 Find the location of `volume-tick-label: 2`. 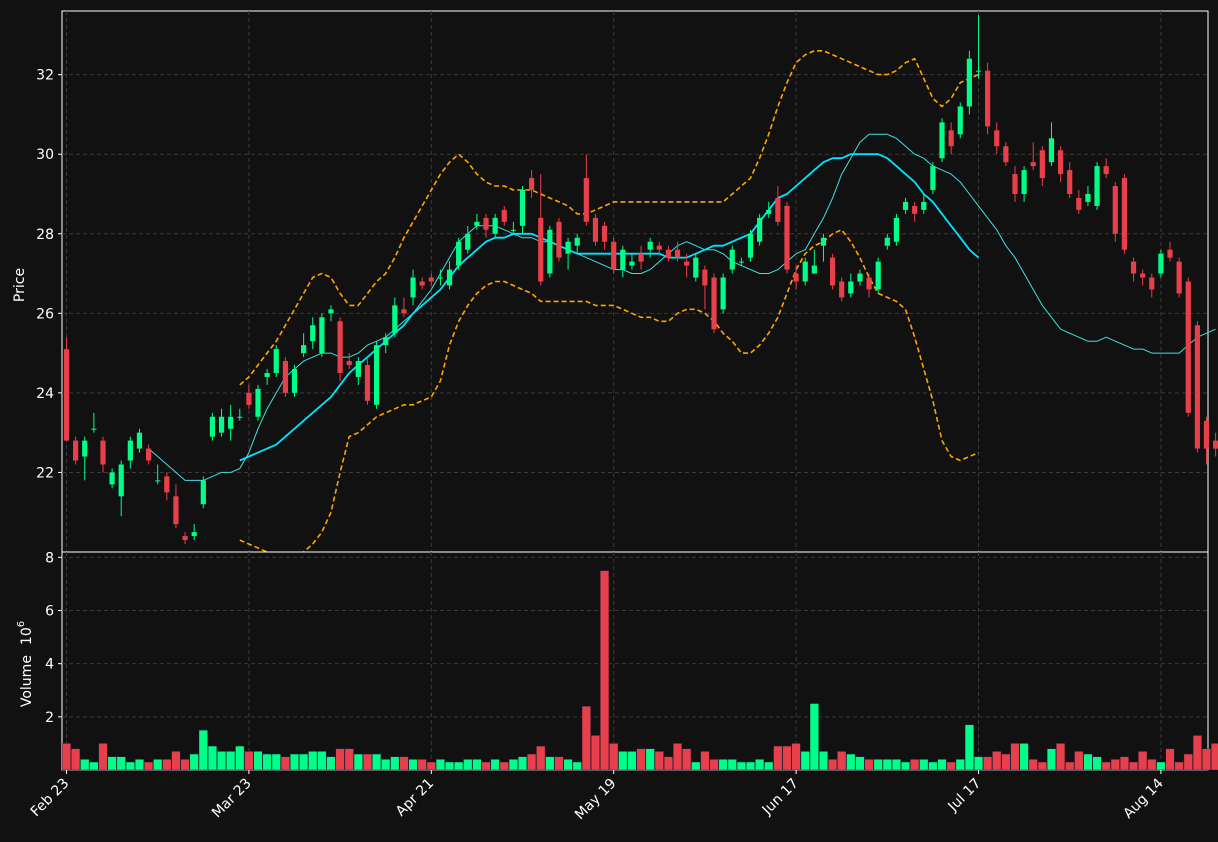

volume-tick-label: 2 is located at coordinates (49, 718).